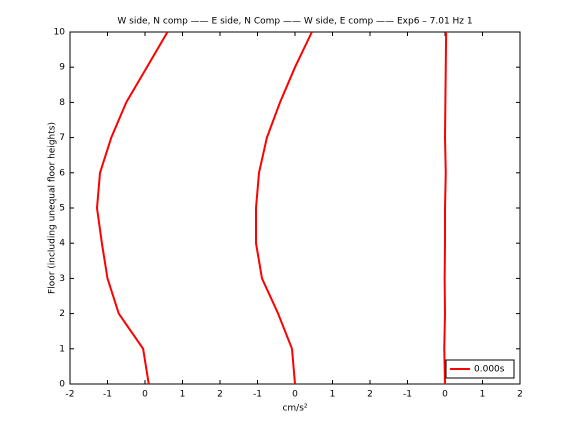 The width and height of the screenshot is (576, 432). Describe the element at coordinates (62, 173) in the screenshot. I see `y-tick-label: 6` at that location.